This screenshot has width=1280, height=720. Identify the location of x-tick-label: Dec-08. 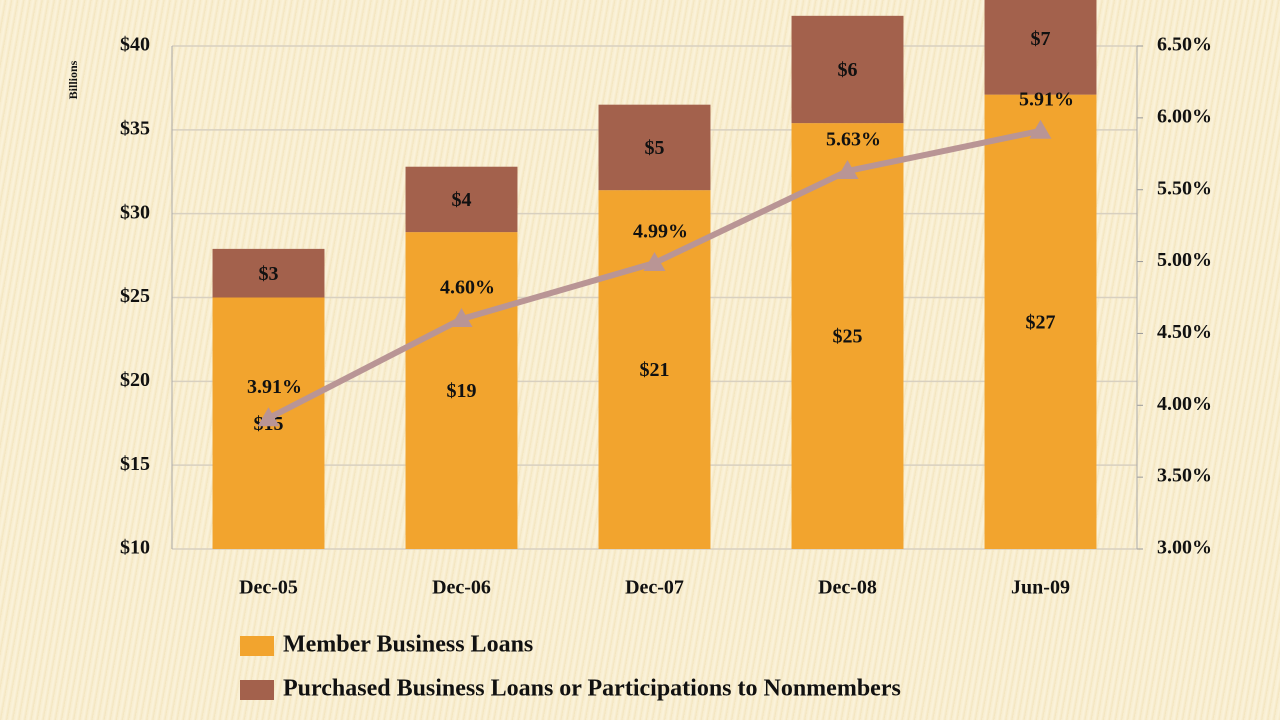
(847, 588).